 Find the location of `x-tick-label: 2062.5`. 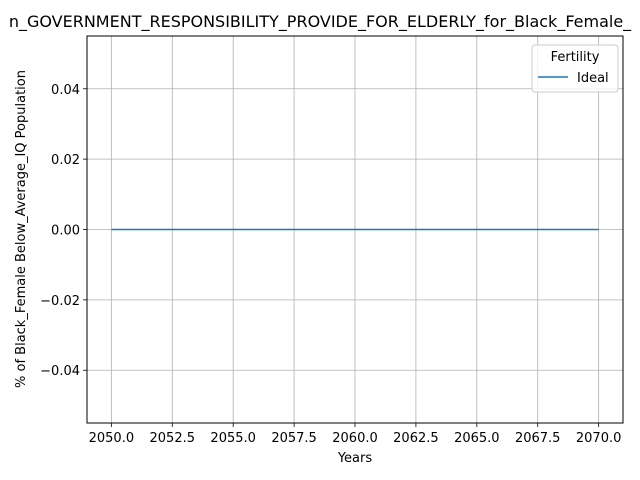

x-tick-label: 2062.5 is located at coordinates (416, 438).